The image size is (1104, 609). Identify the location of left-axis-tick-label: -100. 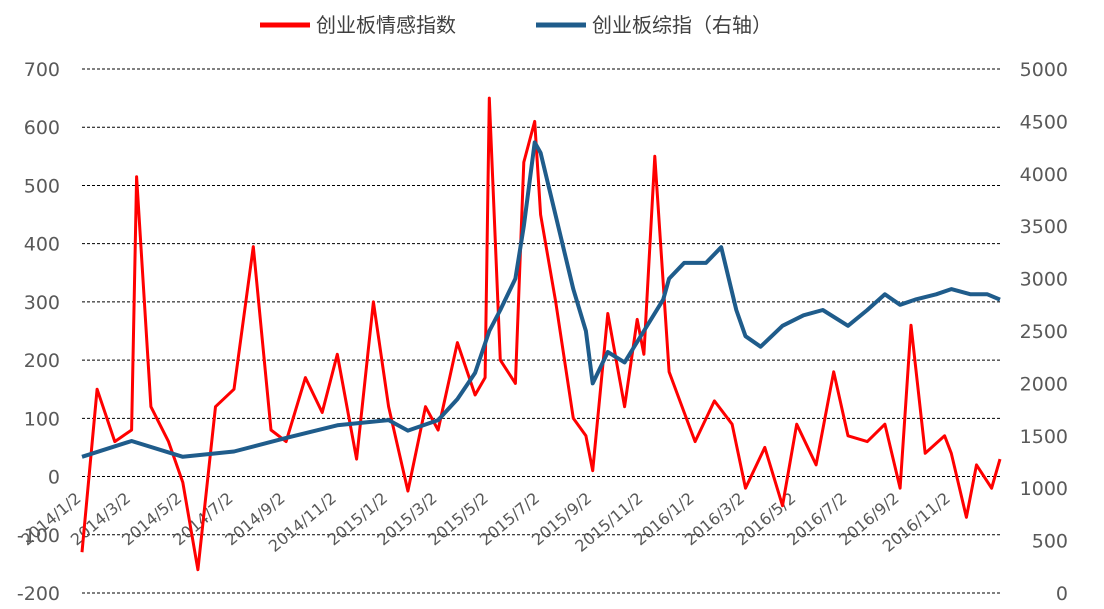
(38, 536).